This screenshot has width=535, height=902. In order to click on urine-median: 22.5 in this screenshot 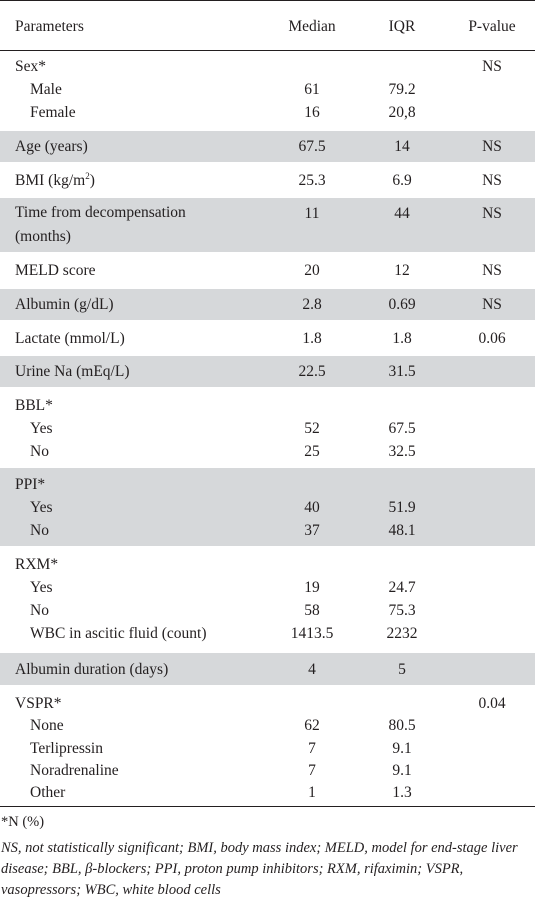, I will do `click(312, 371)`.